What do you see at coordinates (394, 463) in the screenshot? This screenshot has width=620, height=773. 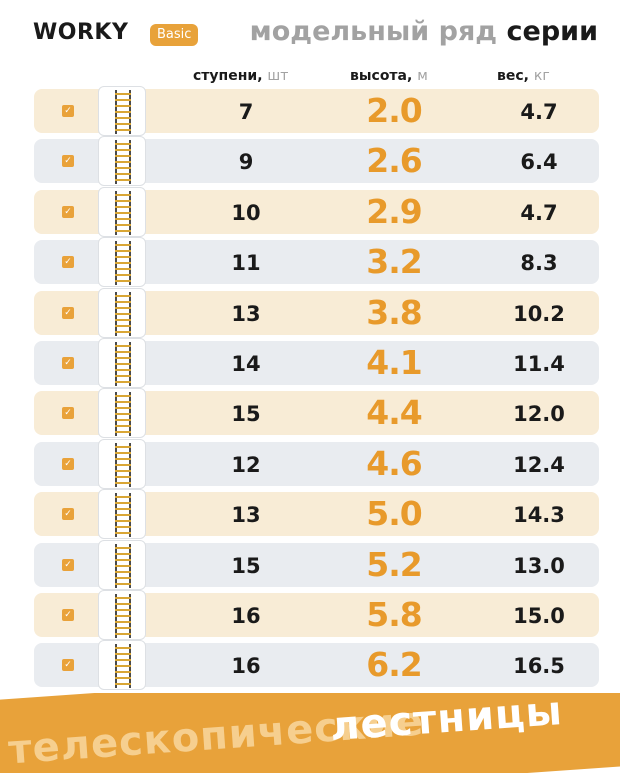 I see `height-value: 4.6` at bounding box center [394, 463].